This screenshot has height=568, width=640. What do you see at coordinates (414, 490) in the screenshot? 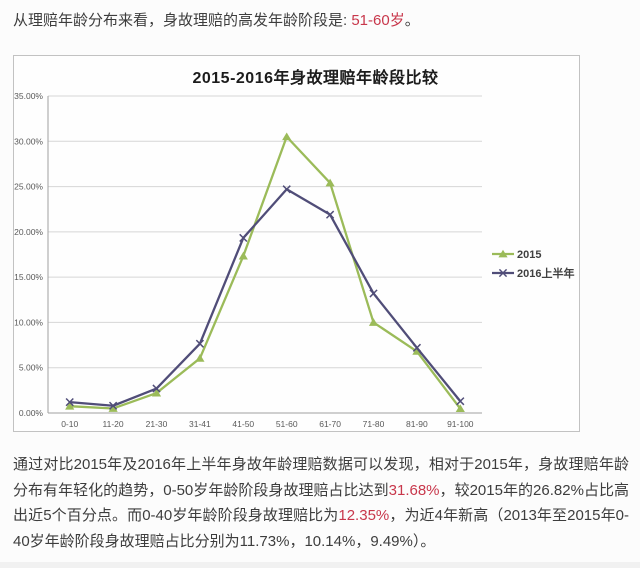
I see `analysis-highlight-1: 31.68%` at bounding box center [414, 490].